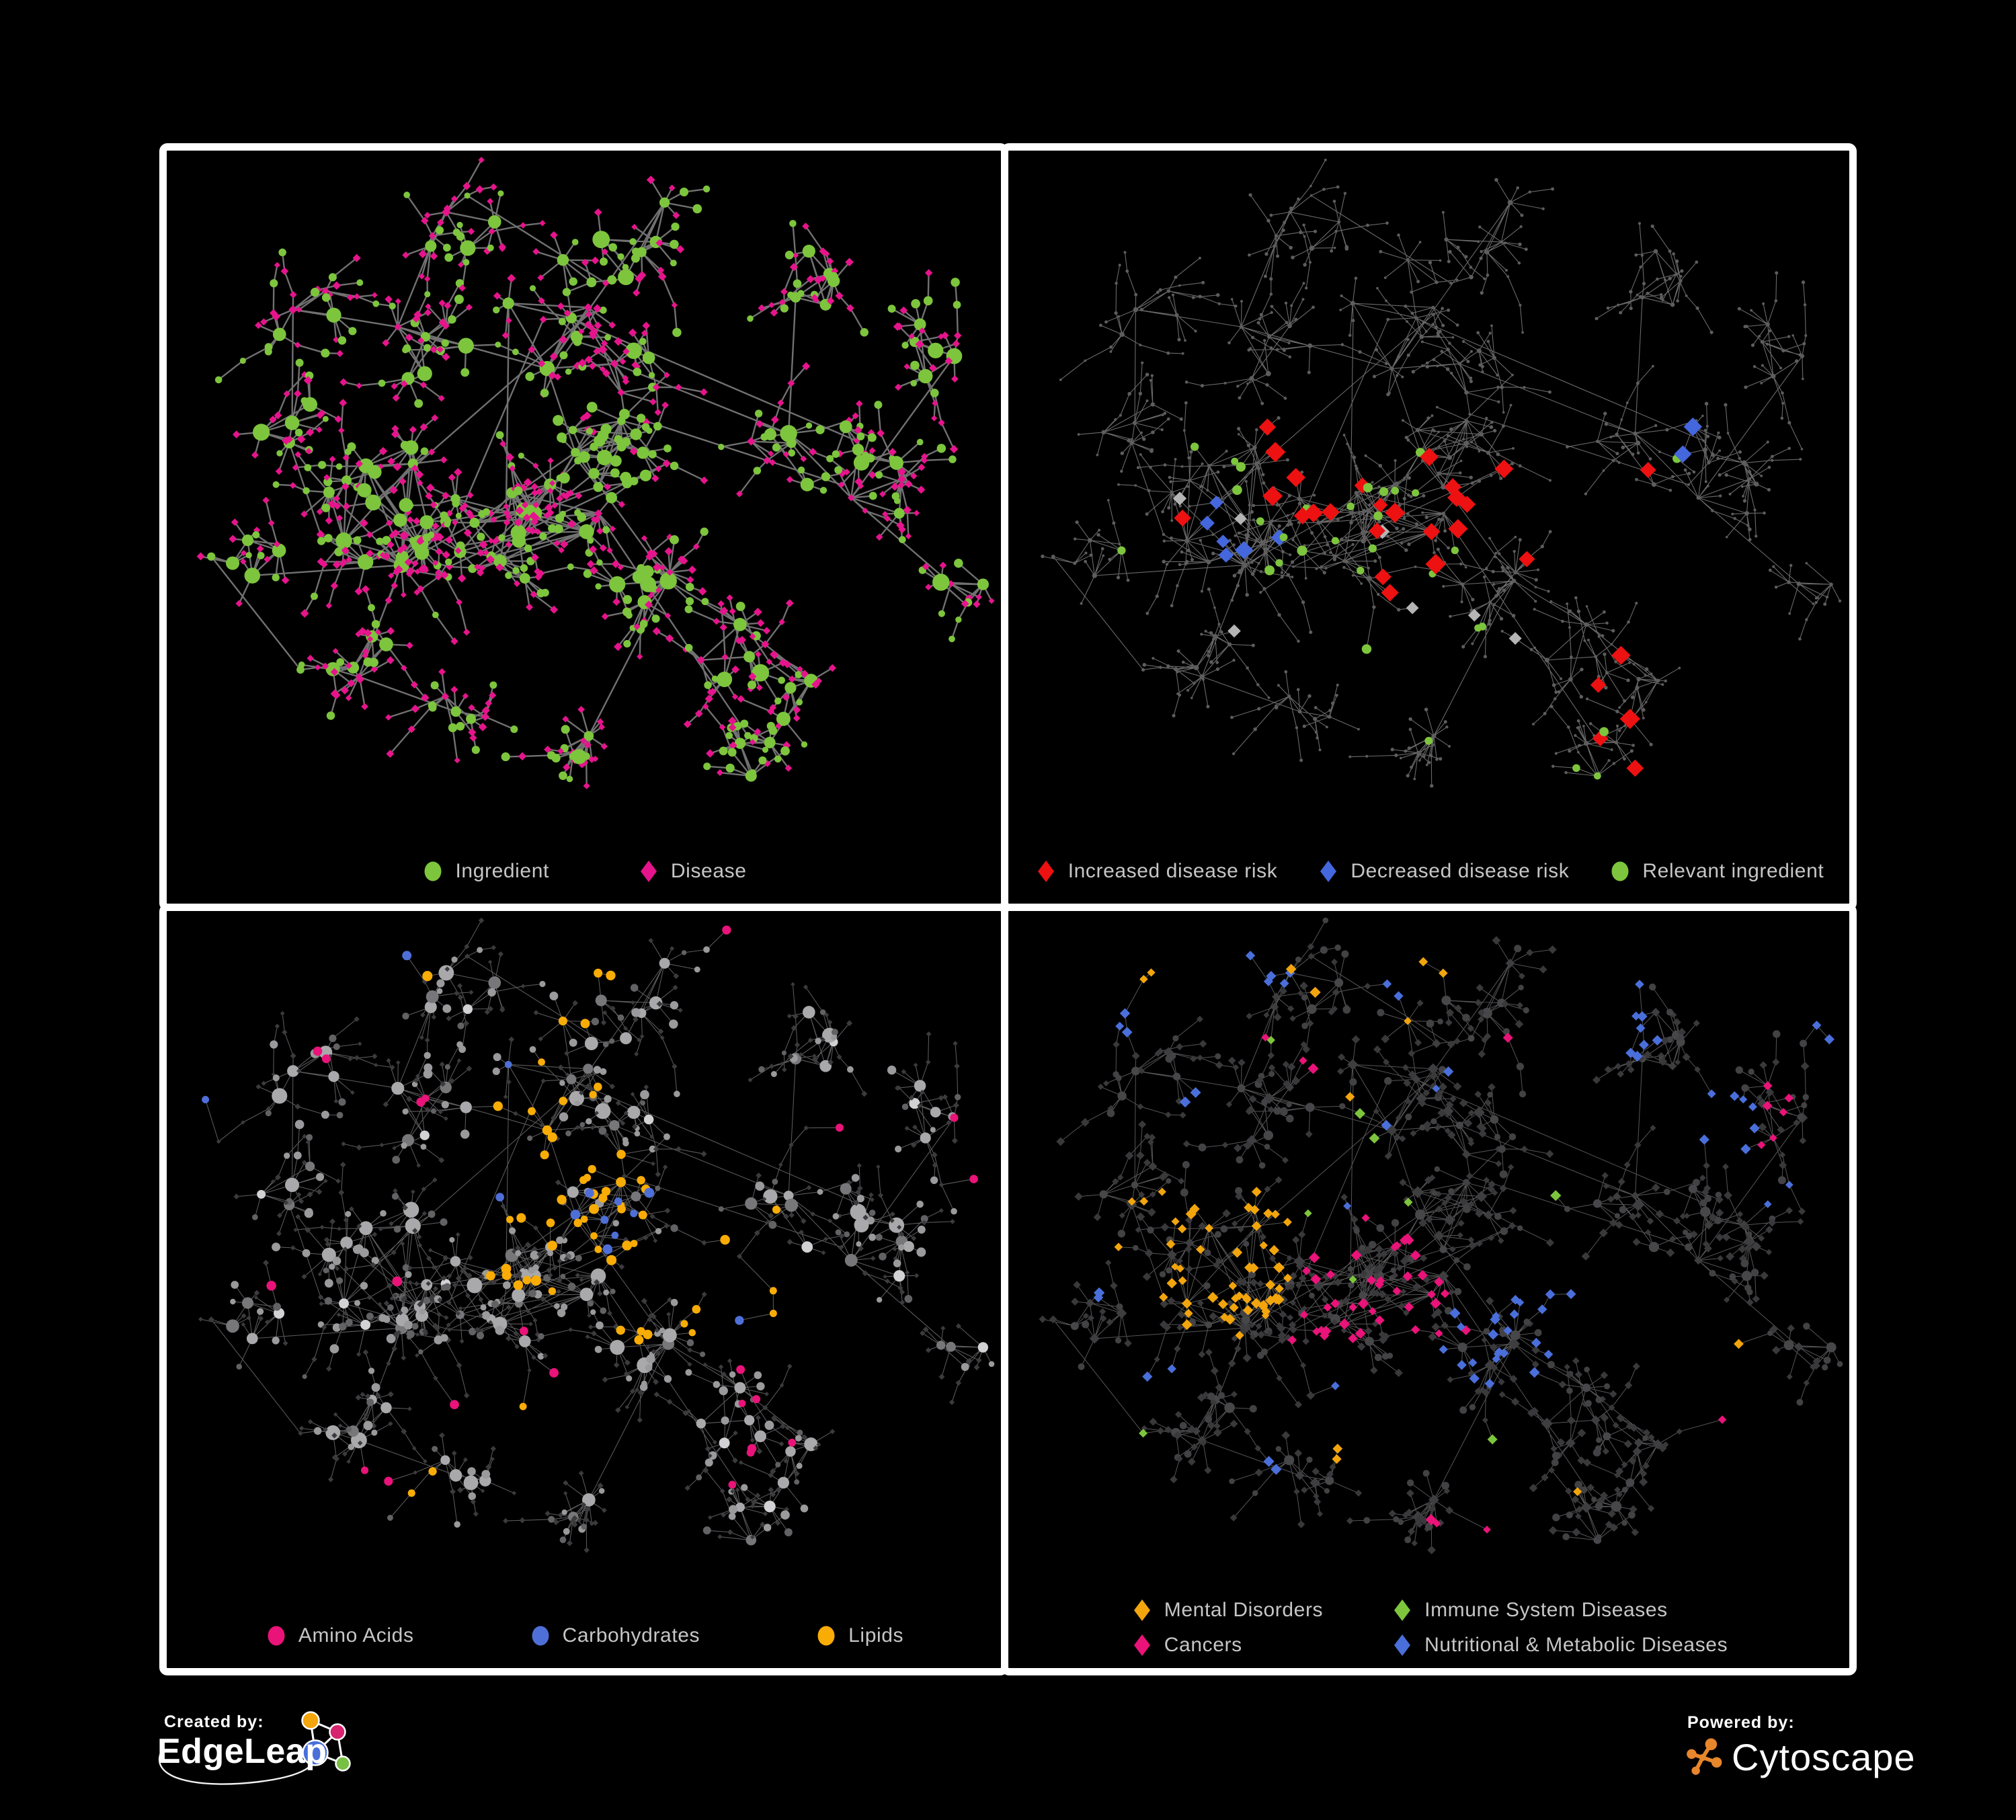  Describe the element at coordinates (337, 1732) in the screenshot. I see `edgeleap-node-pink` at that location.